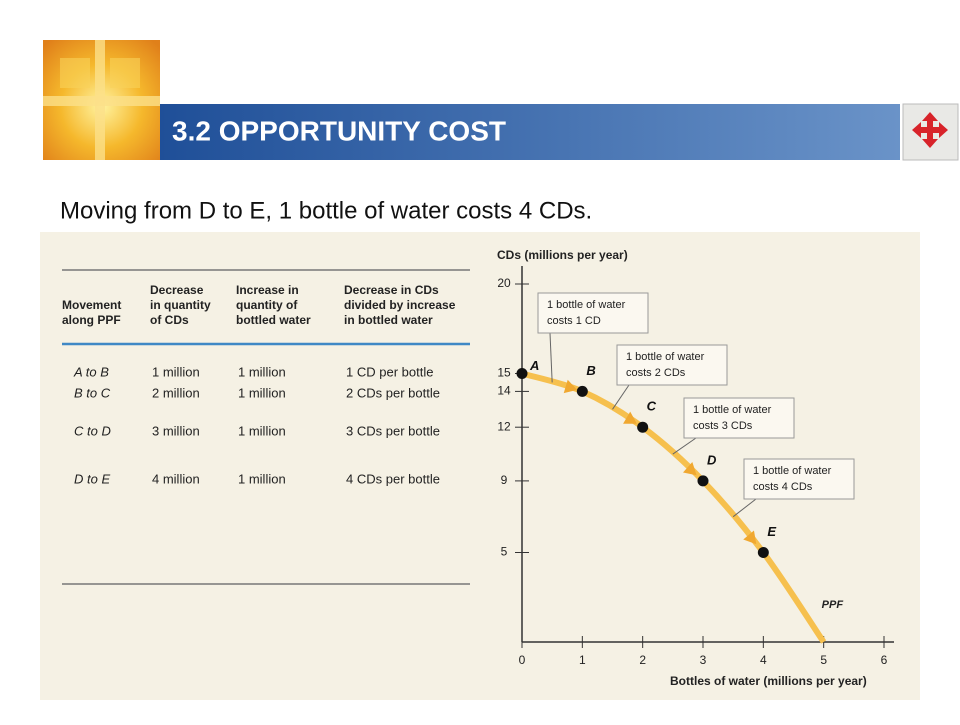 This screenshot has width=960, height=725. What do you see at coordinates (723, 426) in the screenshot?
I see `callout-text: costs 3 CDs` at bounding box center [723, 426].